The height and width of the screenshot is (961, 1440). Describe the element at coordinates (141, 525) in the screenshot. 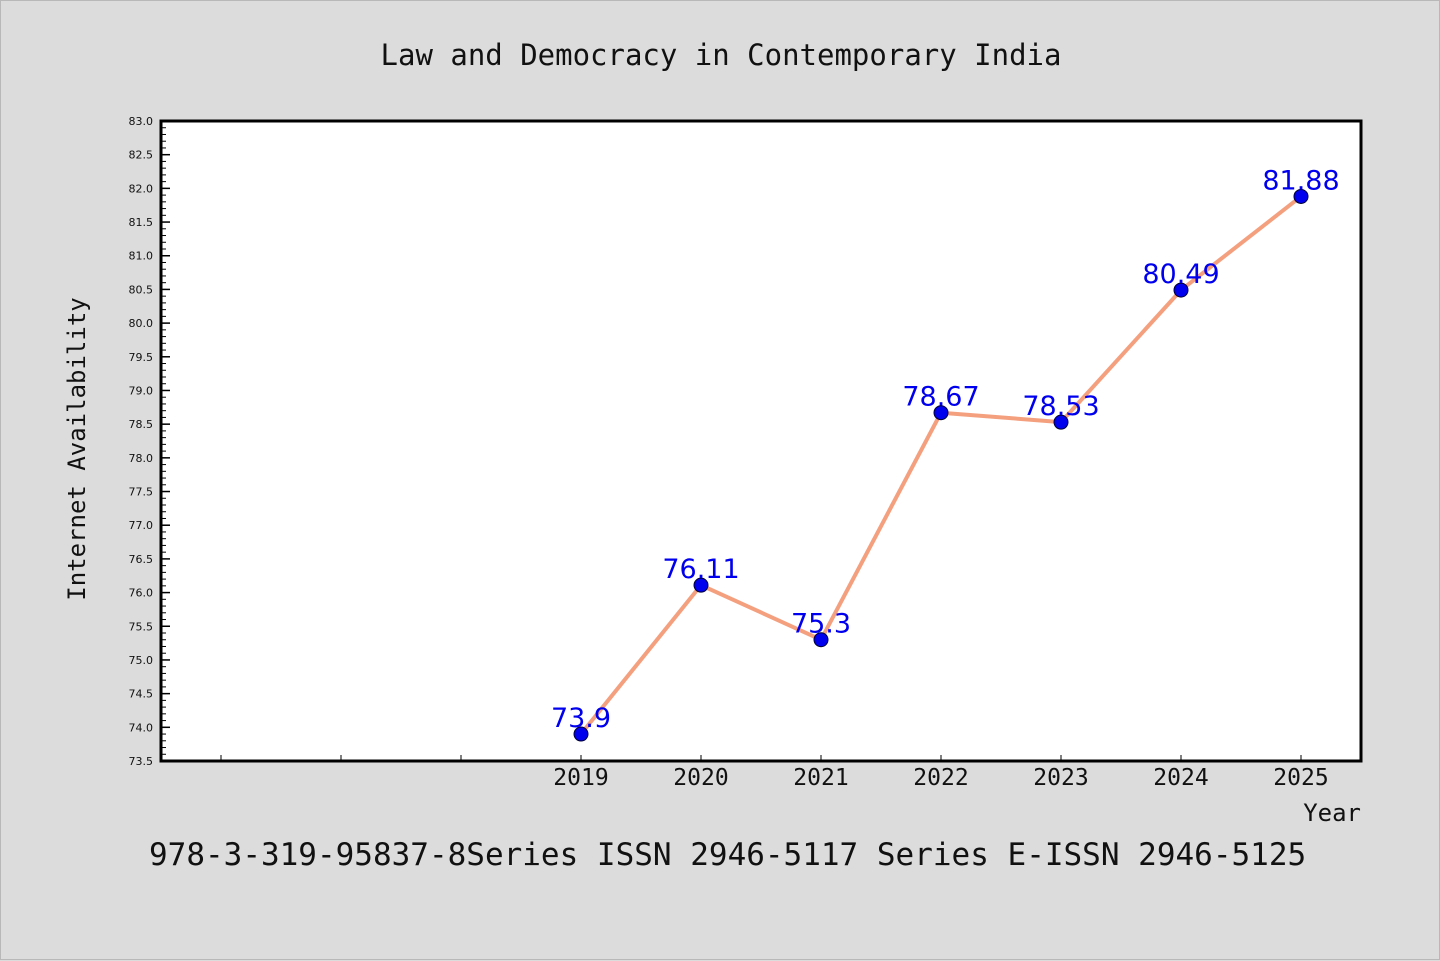

I see `y-tick-label: 77.0` at that location.